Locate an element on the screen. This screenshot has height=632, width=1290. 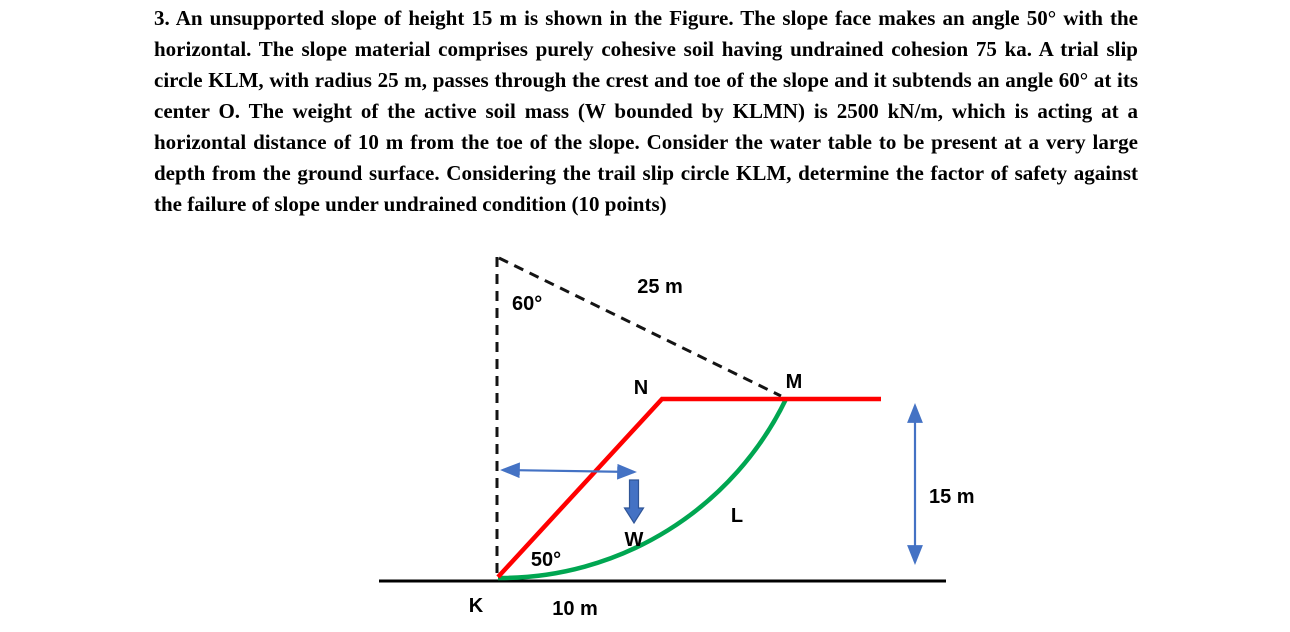
slip-circle-arc is located at coordinates (643, 489).